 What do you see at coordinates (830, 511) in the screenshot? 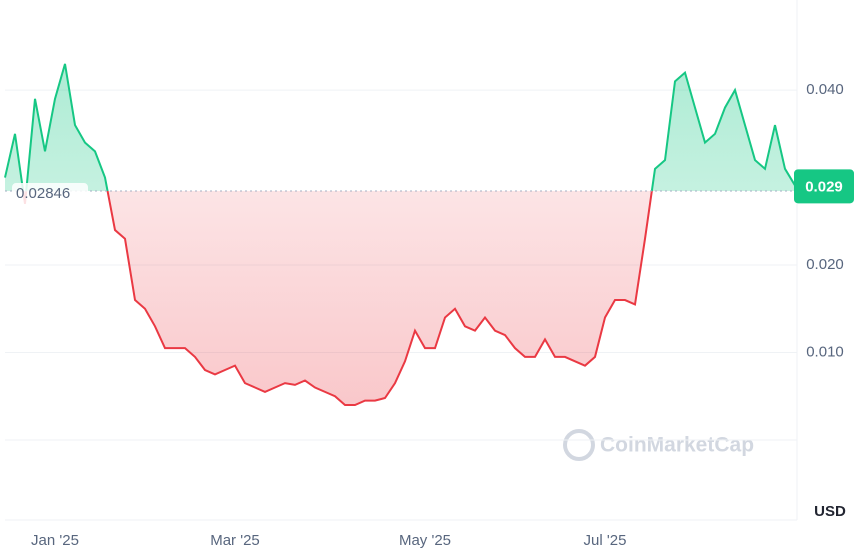
I see `currency: USD` at bounding box center [830, 511].